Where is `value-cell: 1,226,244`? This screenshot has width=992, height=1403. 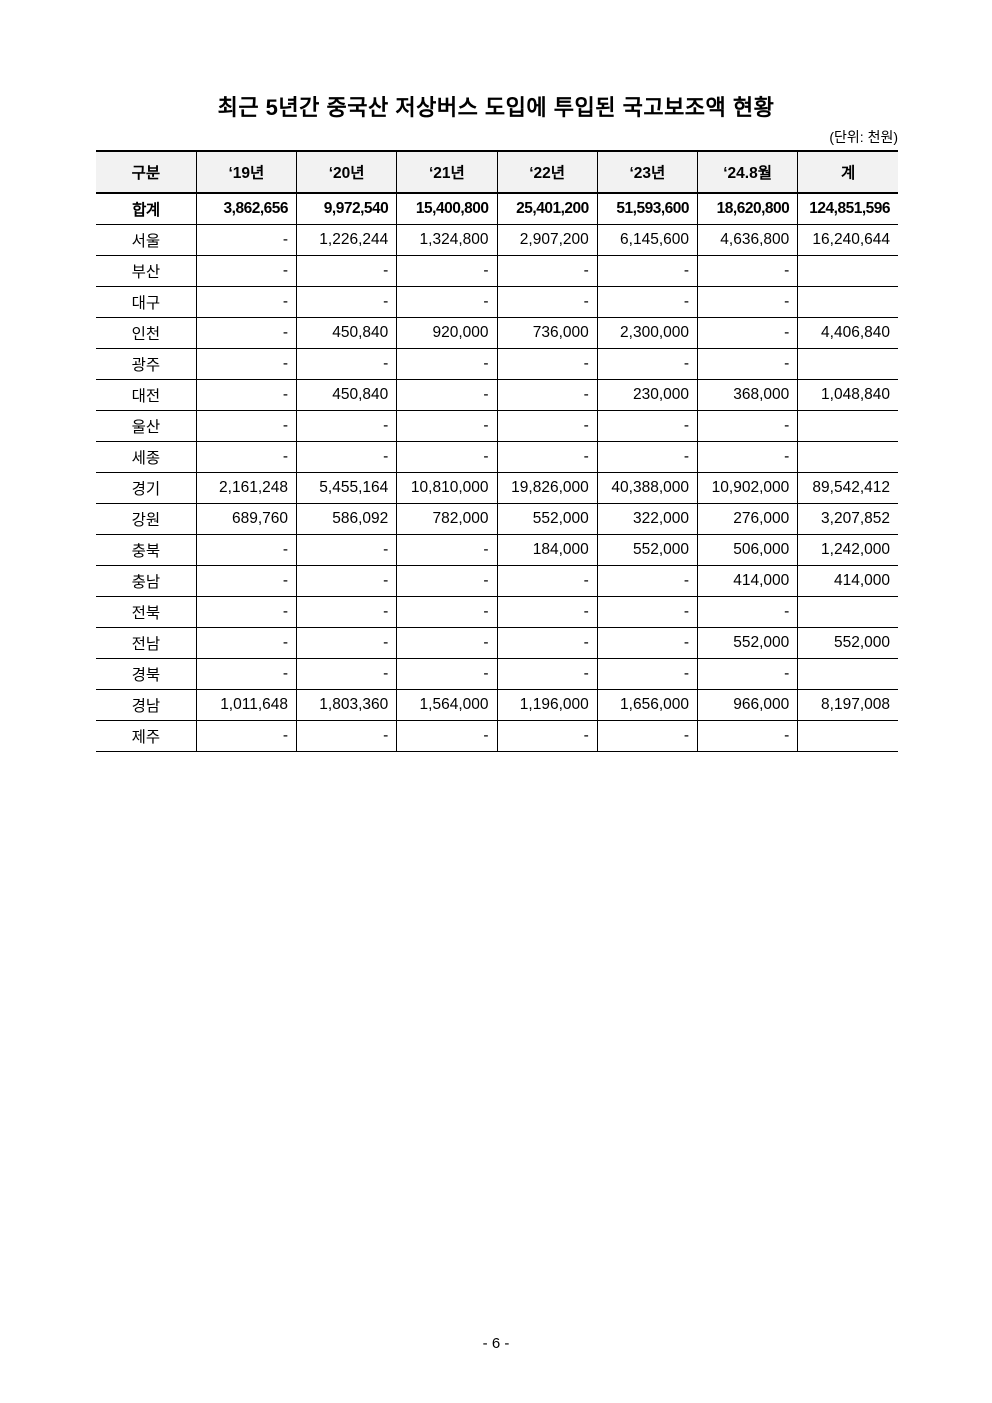
value-cell: 1,226,244 is located at coordinates (346, 240).